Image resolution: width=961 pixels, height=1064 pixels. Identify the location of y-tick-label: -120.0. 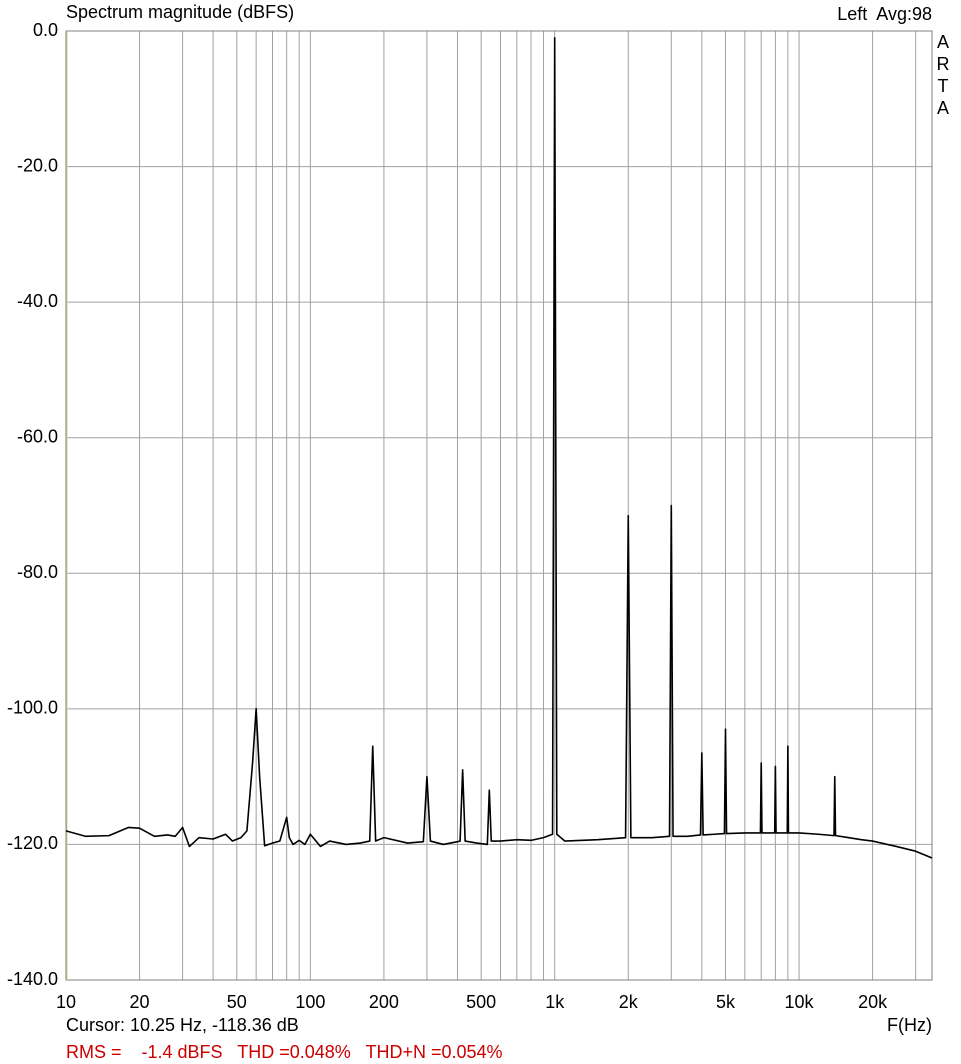
(32, 843).